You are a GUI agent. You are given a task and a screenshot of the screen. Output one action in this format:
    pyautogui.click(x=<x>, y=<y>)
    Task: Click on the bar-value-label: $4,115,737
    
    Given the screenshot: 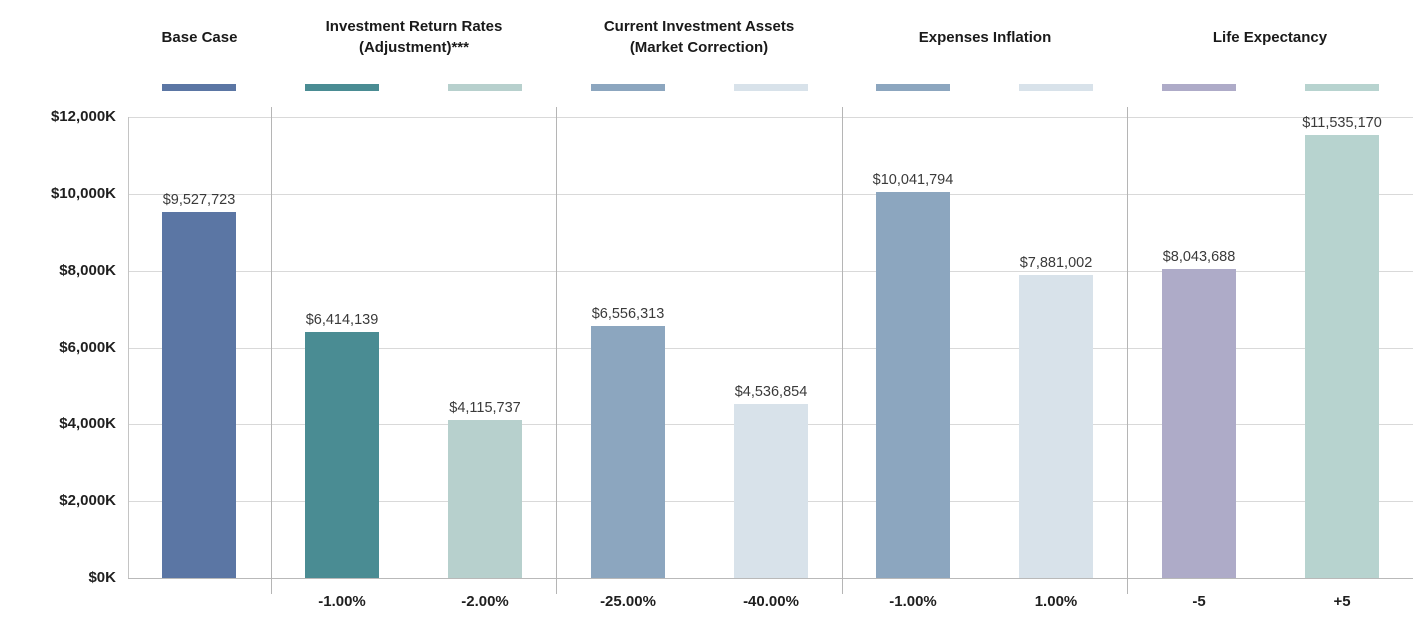 What is the action you would take?
    pyautogui.click(x=485, y=408)
    